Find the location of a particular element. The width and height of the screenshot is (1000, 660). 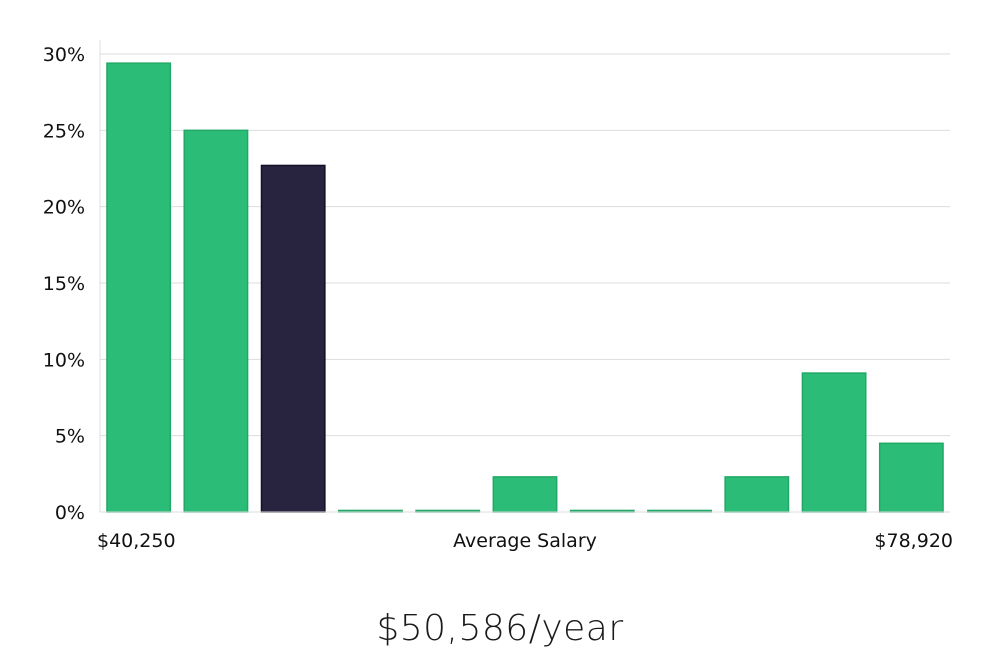

y-tick-label: 10% is located at coordinates (64, 360).